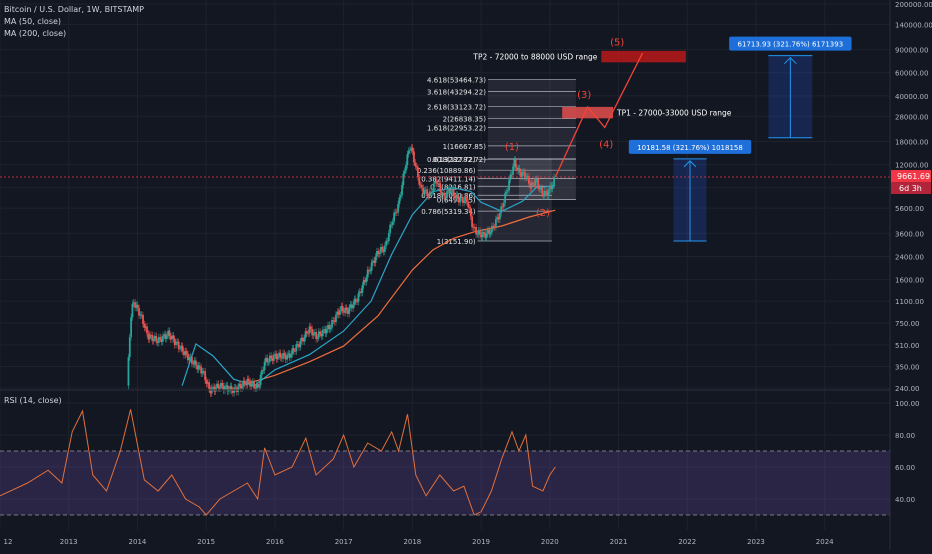  Describe the element at coordinates (909, 302) in the screenshot. I see `price-tick-label: 1100.00` at that location.